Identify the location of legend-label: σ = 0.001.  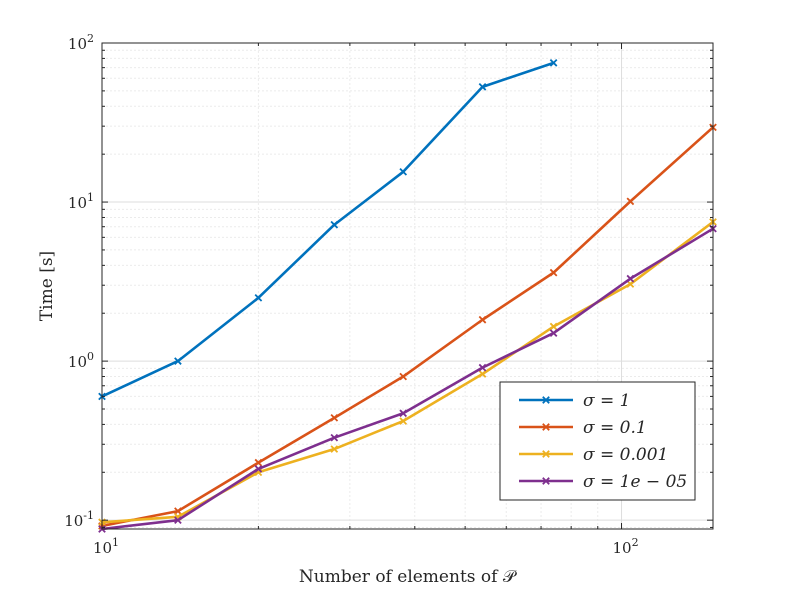
(625, 455).